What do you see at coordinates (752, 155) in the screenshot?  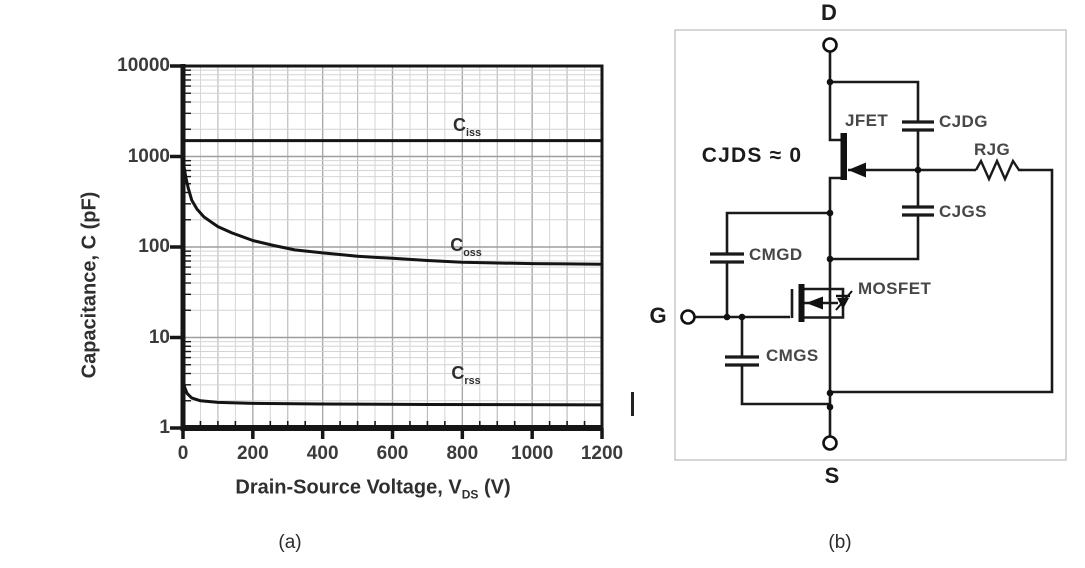 I see `cjds-note: CJDS ≈ 0` at bounding box center [752, 155].